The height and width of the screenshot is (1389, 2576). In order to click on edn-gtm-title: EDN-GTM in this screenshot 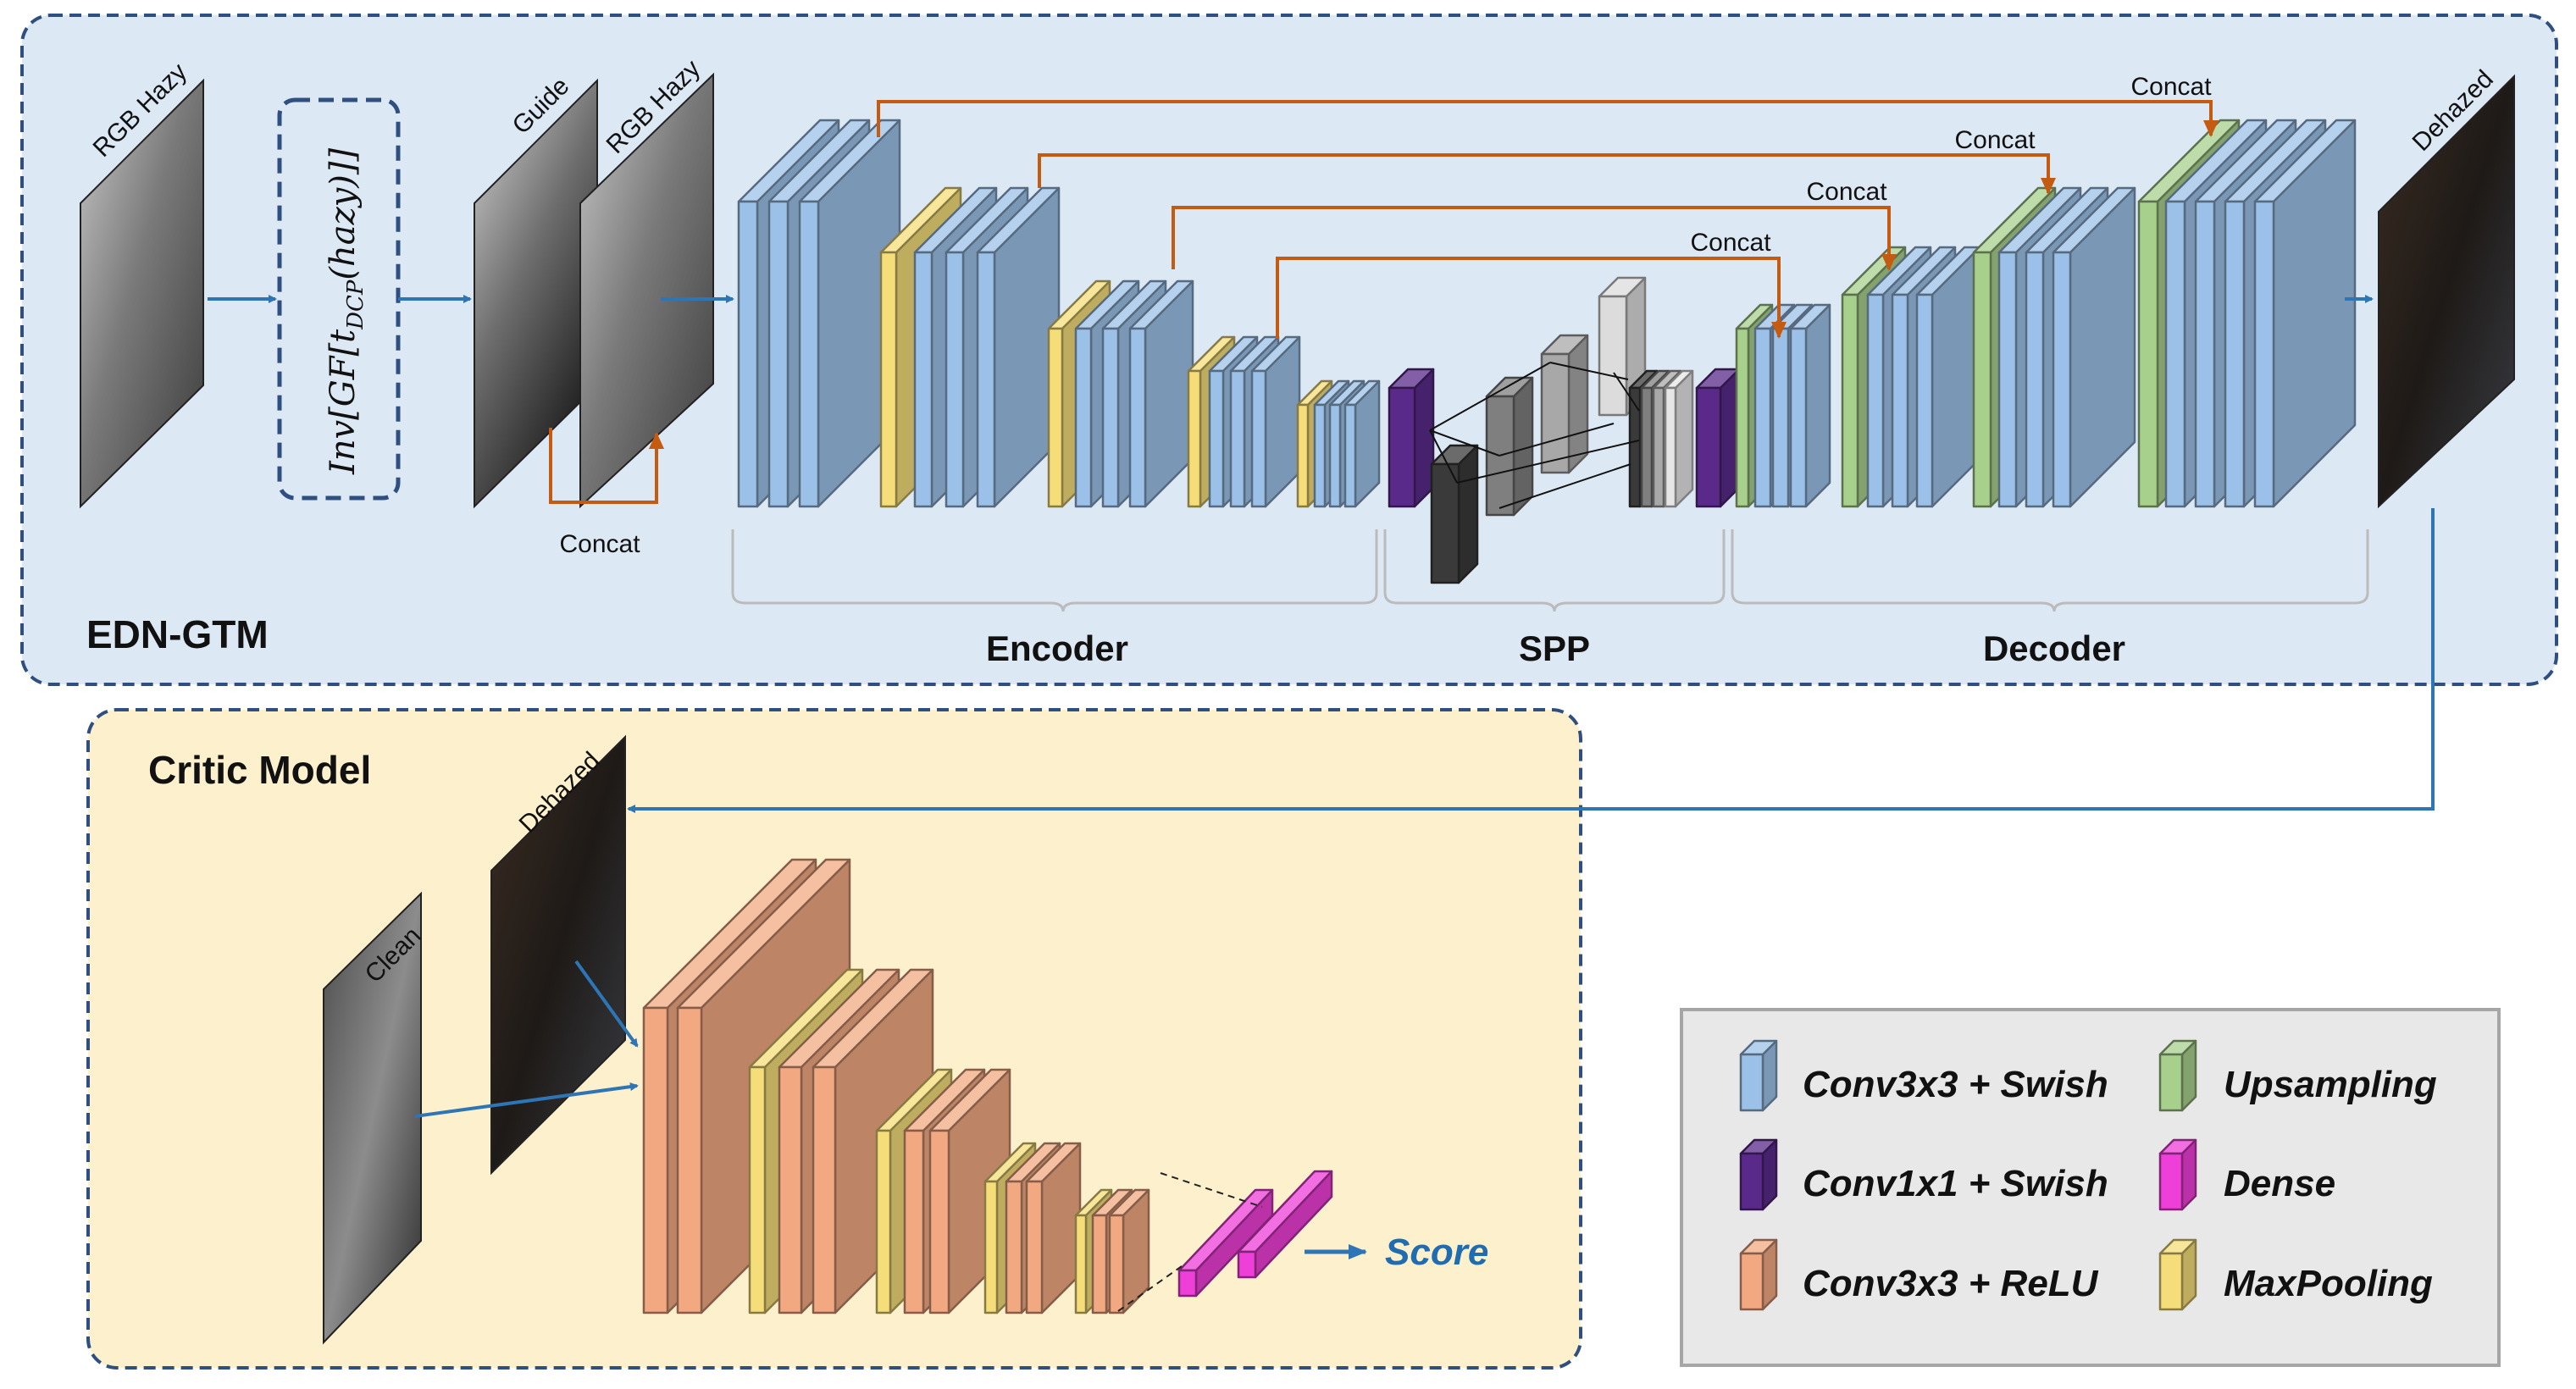, I will do `click(177, 634)`.